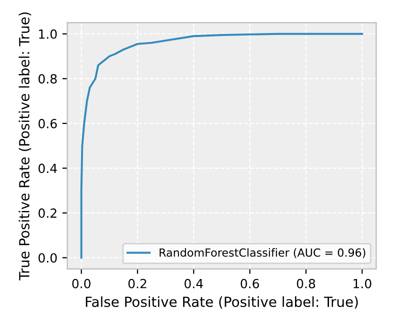 The height and width of the screenshot is (324, 396). What do you see at coordinates (48, 34) in the screenshot?
I see `y-tick-label: 1.0` at bounding box center [48, 34].